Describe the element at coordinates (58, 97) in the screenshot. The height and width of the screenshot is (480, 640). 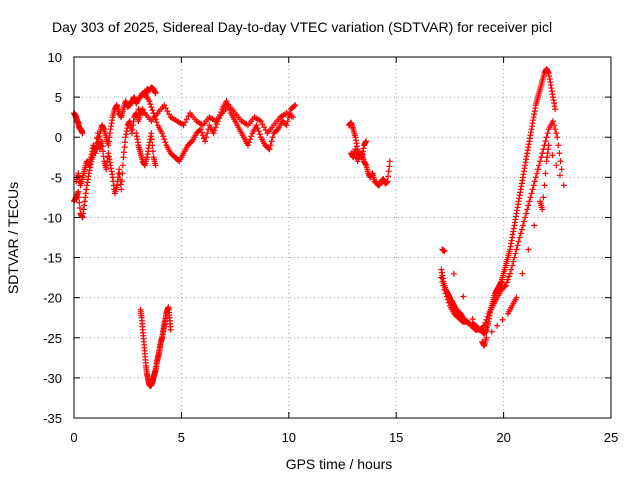
I see `y-tick-label: 5` at that location.